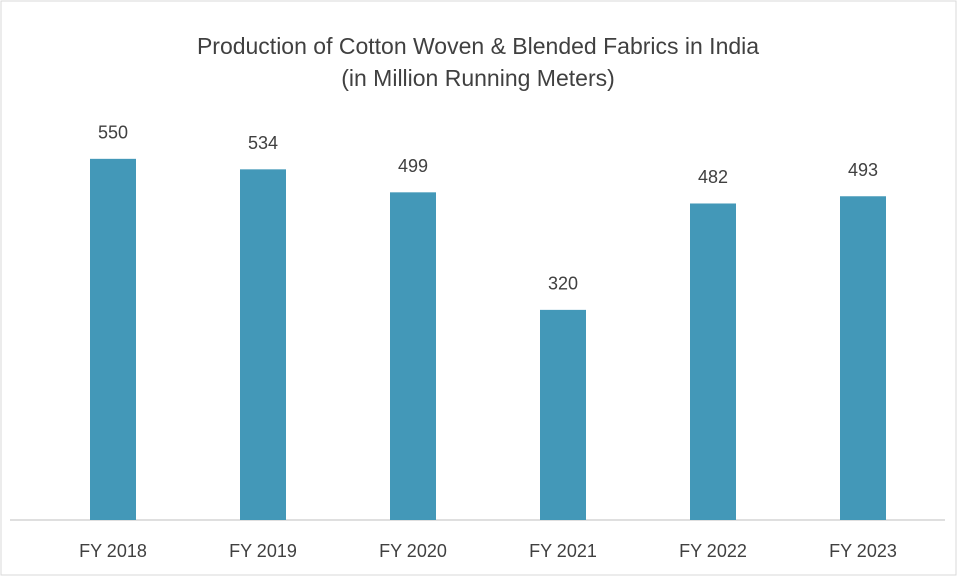  Describe the element at coordinates (563, 284) in the screenshot. I see `data-label: 320` at that location.